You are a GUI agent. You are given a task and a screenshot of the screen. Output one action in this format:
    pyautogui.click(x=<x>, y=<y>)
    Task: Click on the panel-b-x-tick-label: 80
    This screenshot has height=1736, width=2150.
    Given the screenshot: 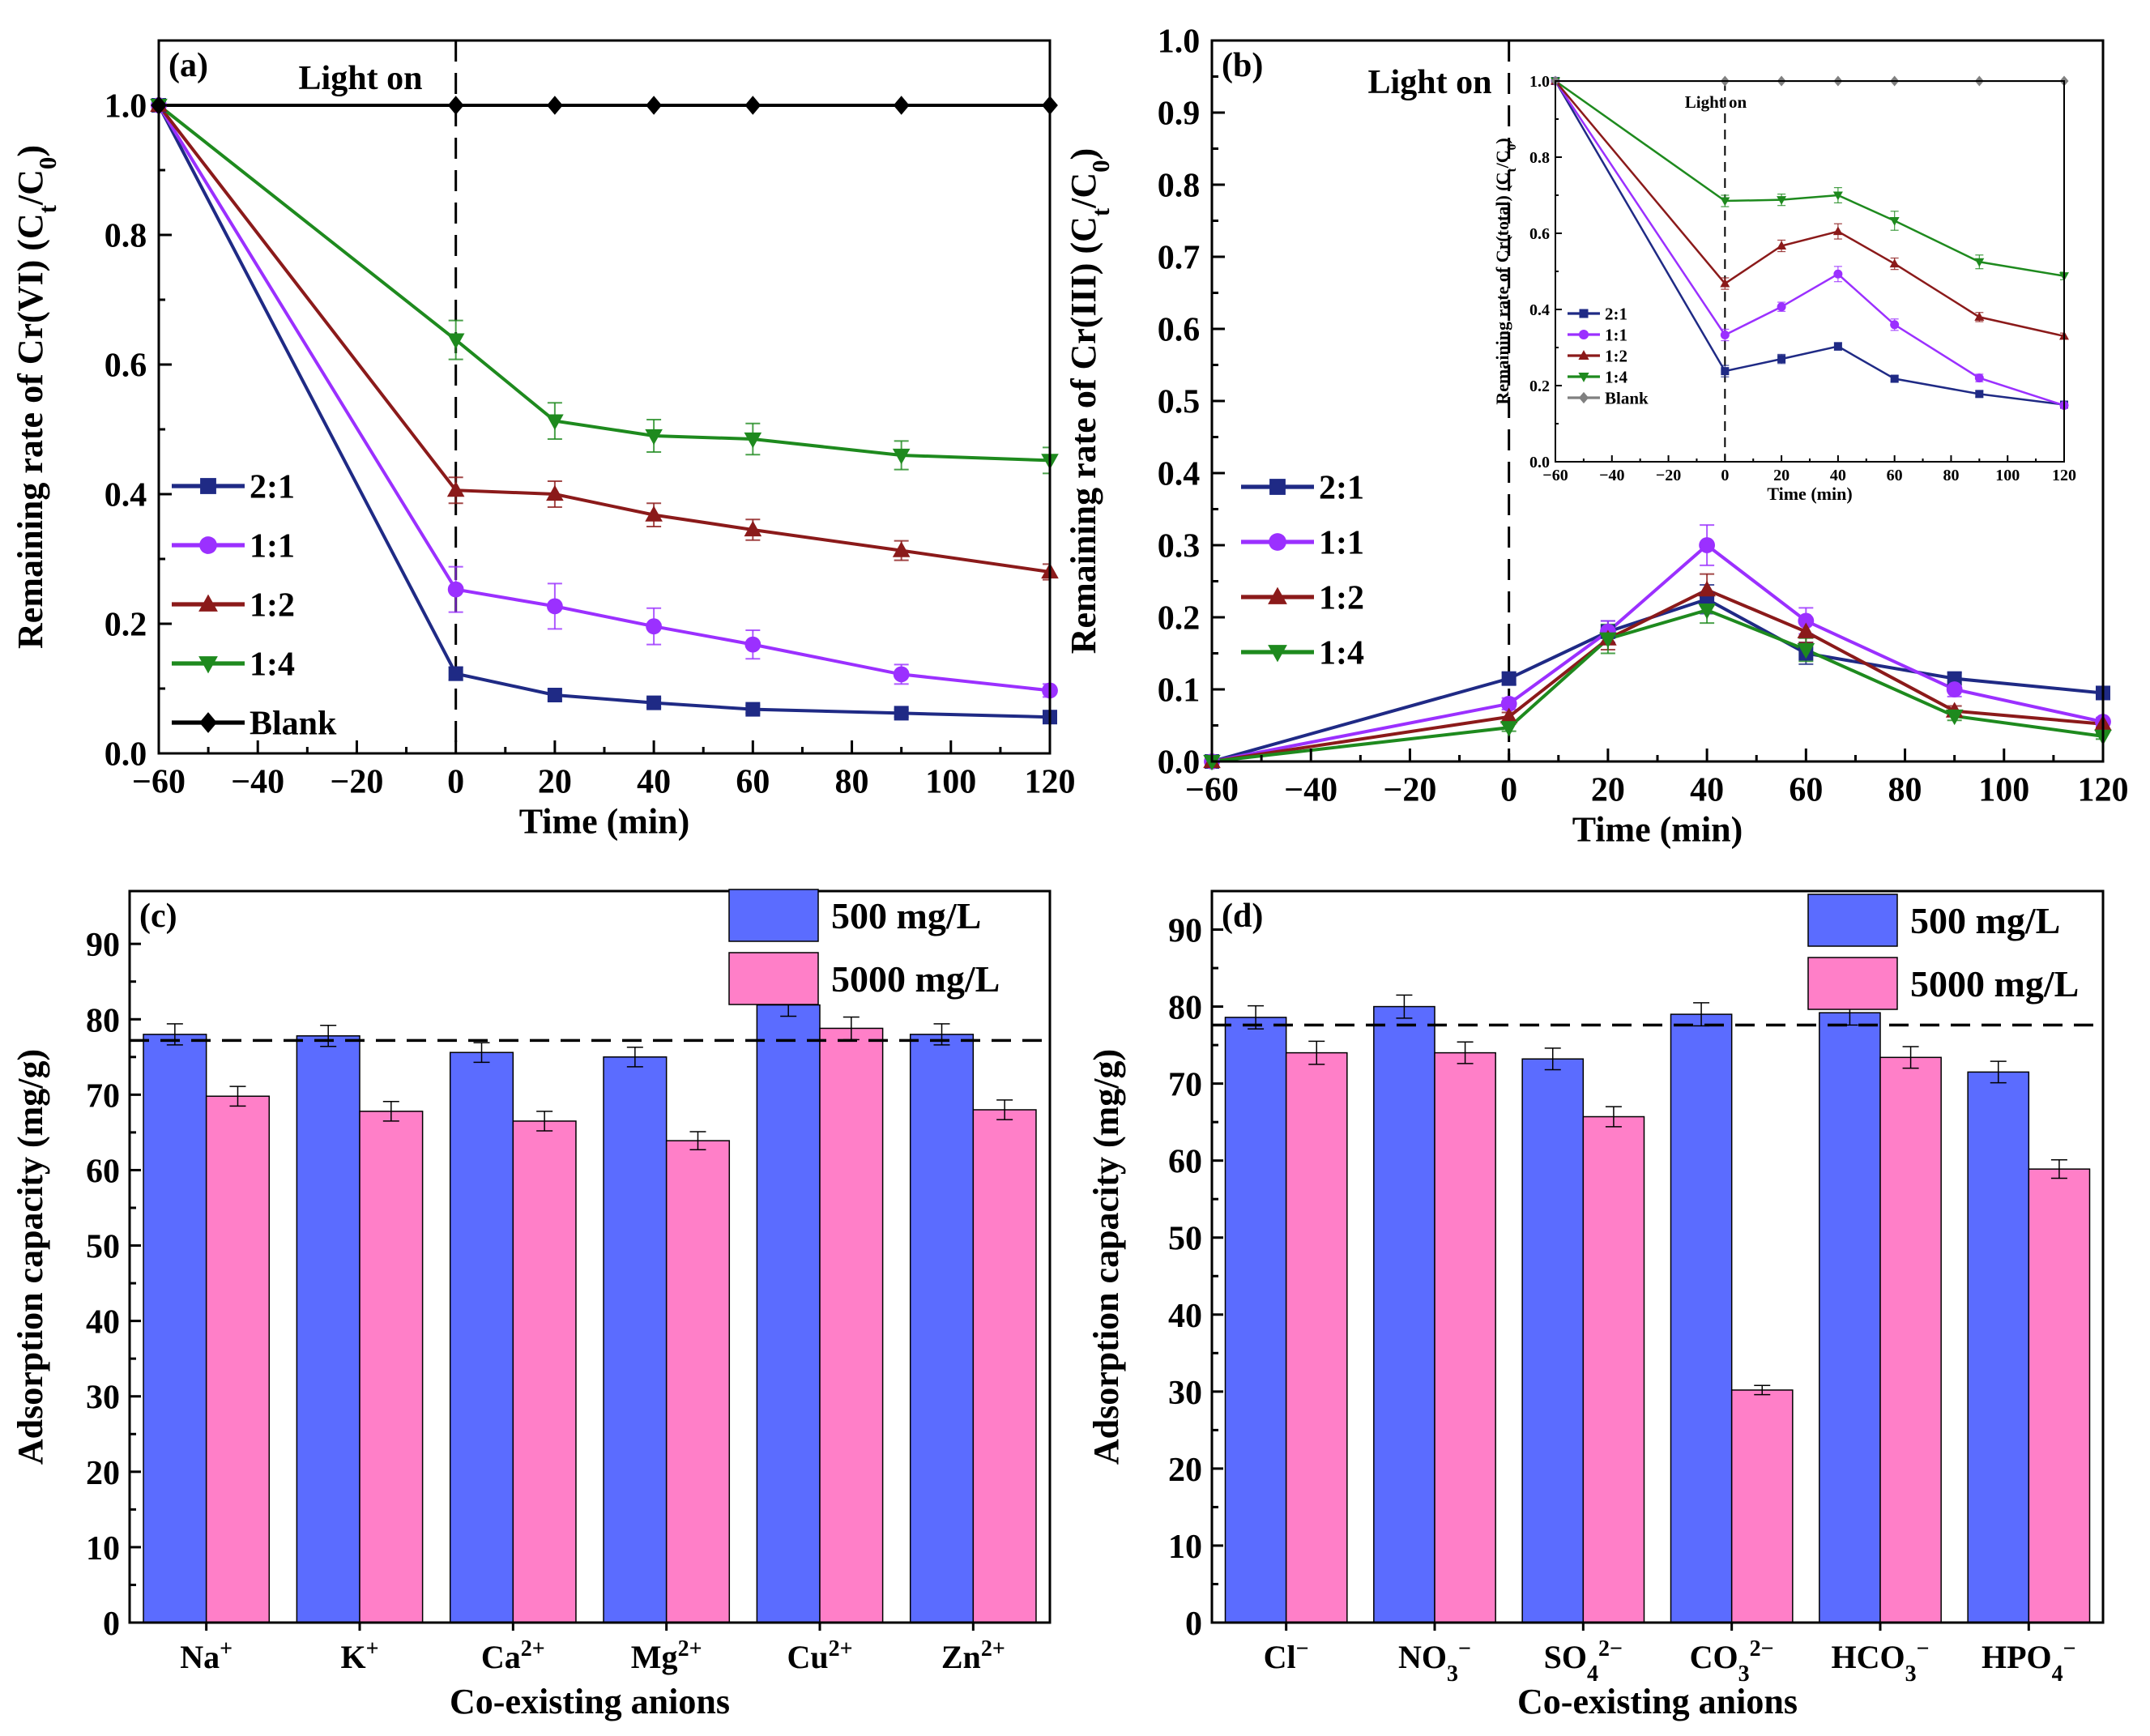 What is the action you would take?
    pyautogui.click(x=1905, y=789)
    